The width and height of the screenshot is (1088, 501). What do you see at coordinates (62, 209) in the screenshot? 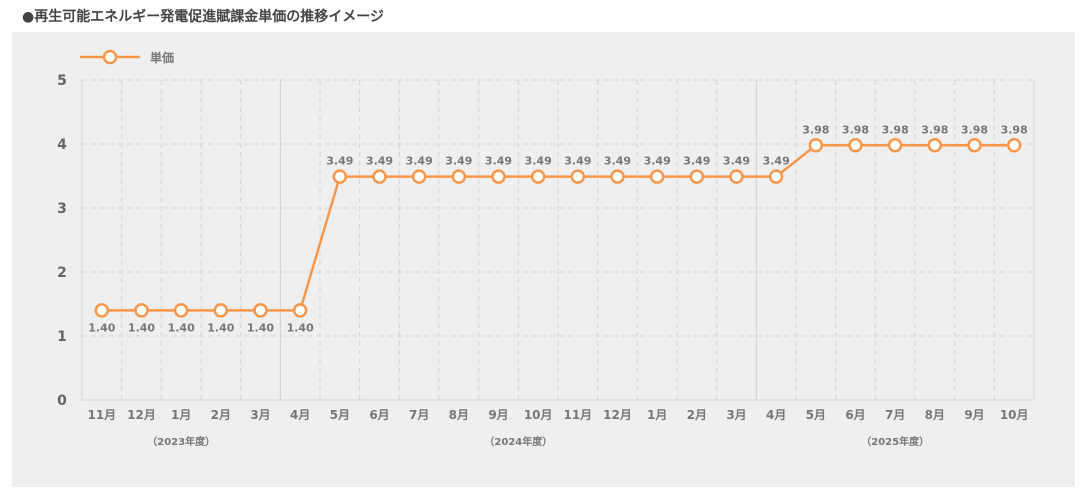
I see `y-tick-label: 3` at bounding box center [62, 209].